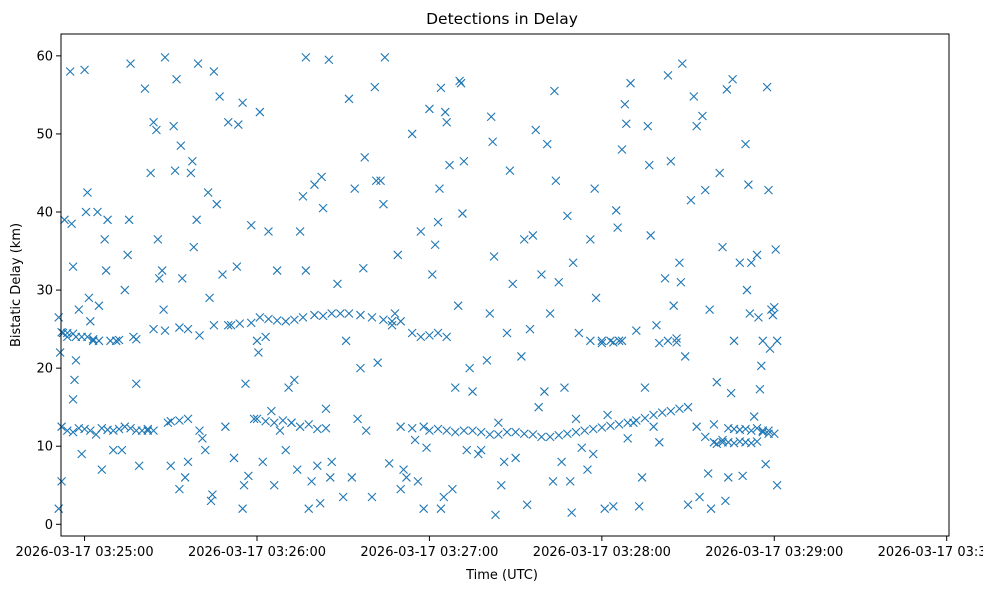 This screenshot has height=594, width=983. What do you see at coordinates (602, 552) in the screenshot?
I see `x-tick-label: 2026-03-17 03:28:00` at bounding box center [602, 552].